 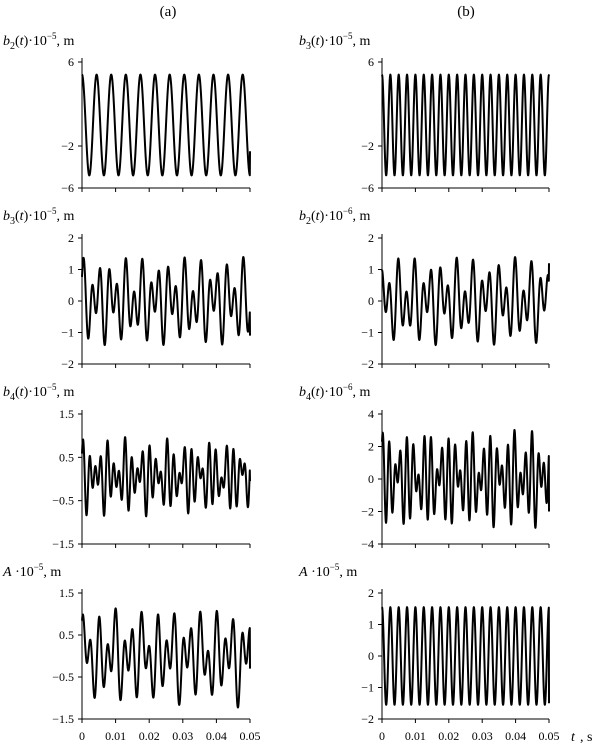 What do you see at coordinates (149, 736) in the screenshot?
I see `x-tick-label-a: 0.02` at bounding box center [149, 736].